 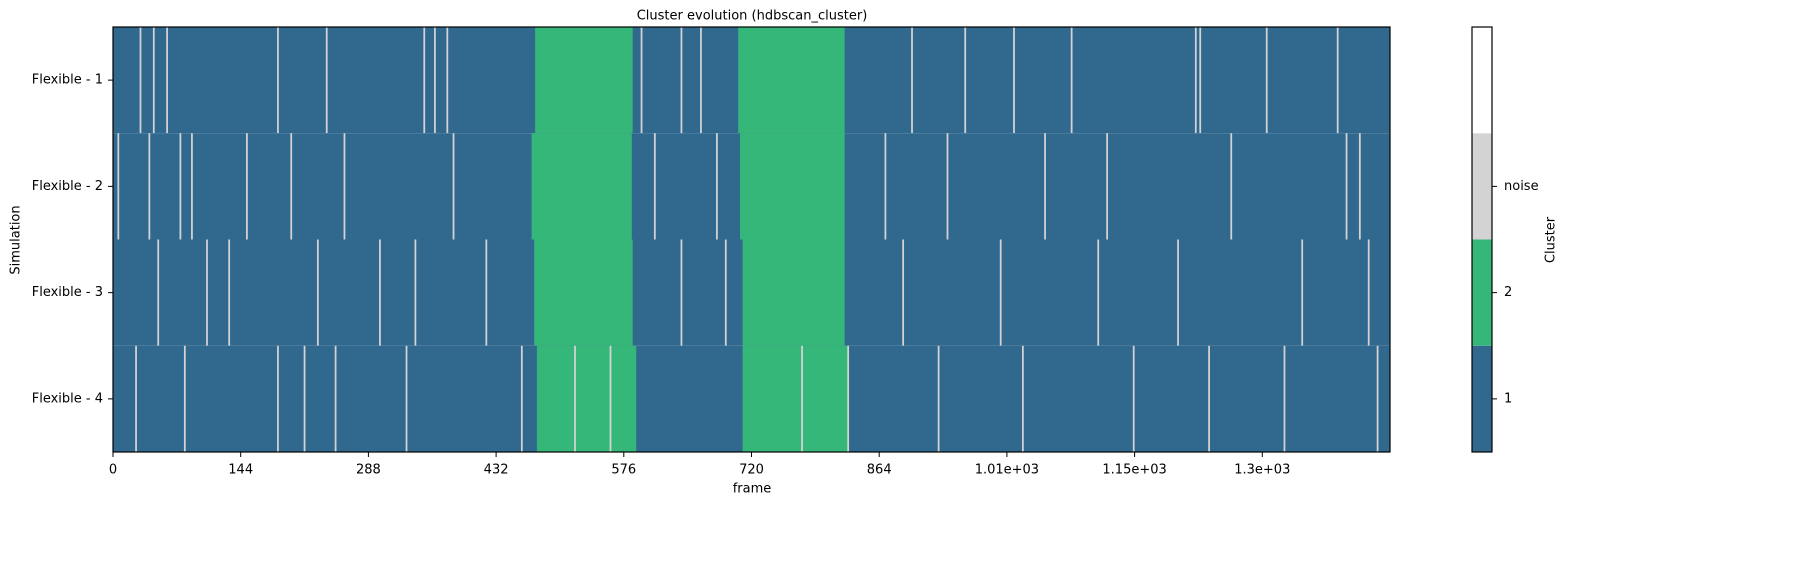 What do you see at coordinates (368, 470) in the screenshot?
I see `x-tick-label: 288` at bounding box center [368, 470].